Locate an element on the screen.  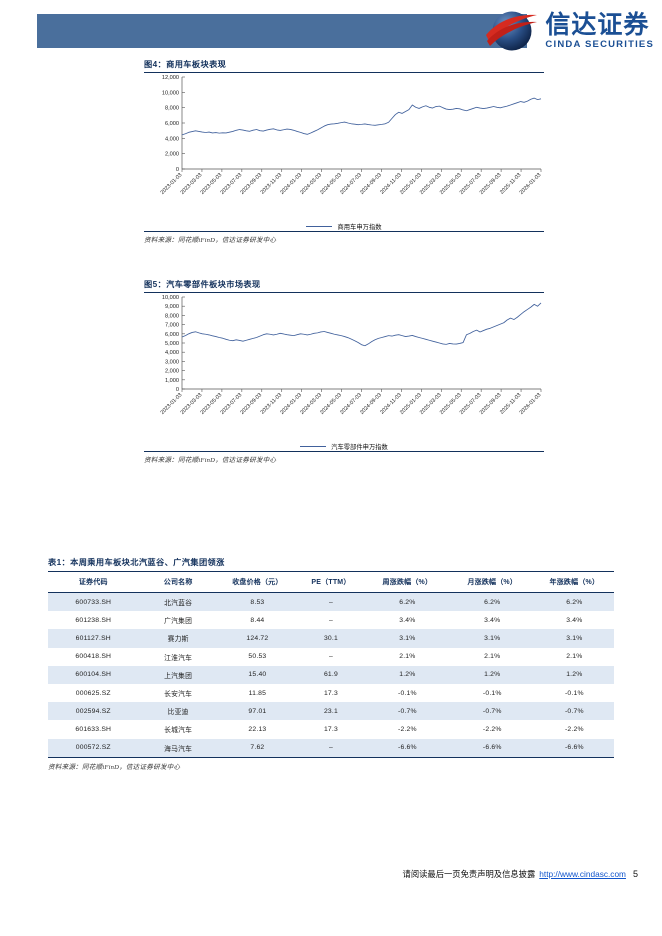
table-cell-0: 601238.SH is located at coordinates (93, 620).